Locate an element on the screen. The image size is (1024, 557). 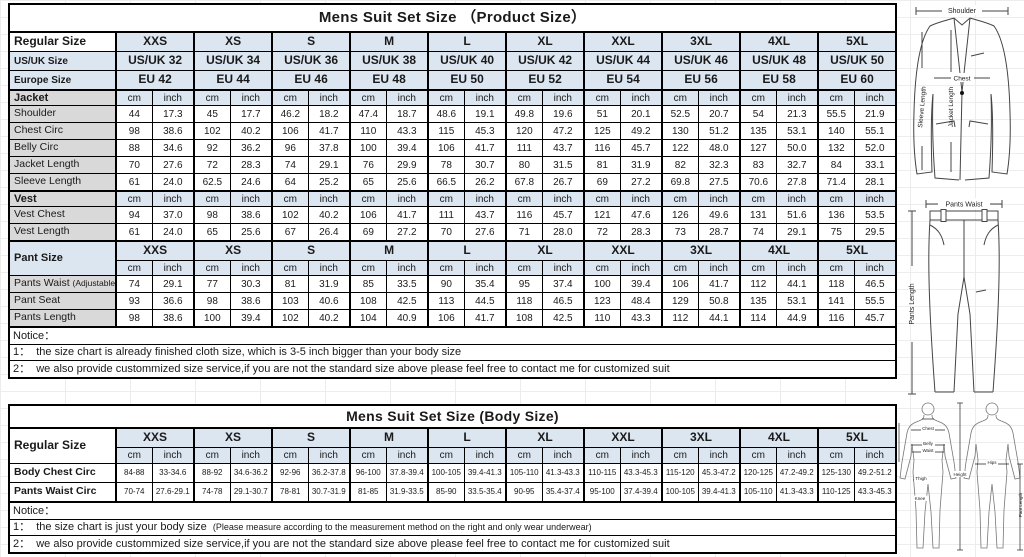
value-cell-cm: 70 is located at coordinates (134, 165).